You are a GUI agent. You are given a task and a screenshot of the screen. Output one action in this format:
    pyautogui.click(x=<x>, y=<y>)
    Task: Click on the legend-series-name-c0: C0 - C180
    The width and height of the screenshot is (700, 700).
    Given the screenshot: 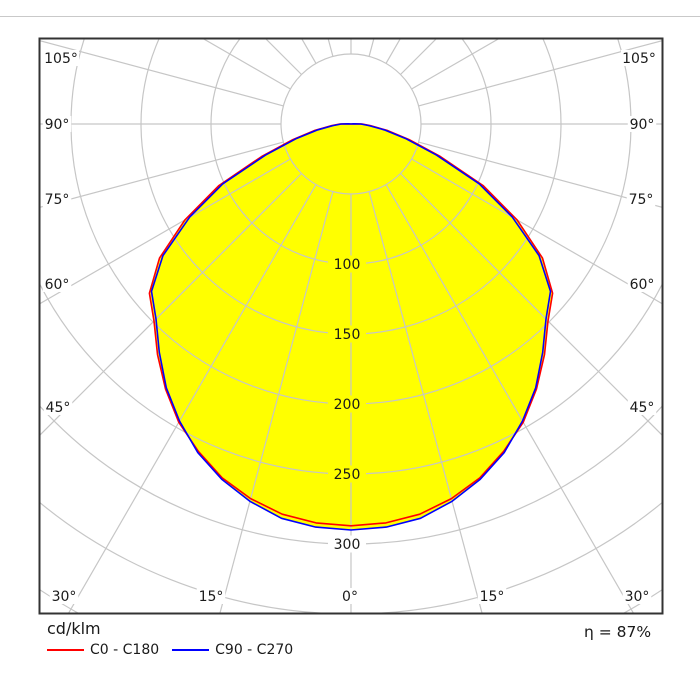 What is the action you would take?
    pyautogui.click(x=125, y=650)
    